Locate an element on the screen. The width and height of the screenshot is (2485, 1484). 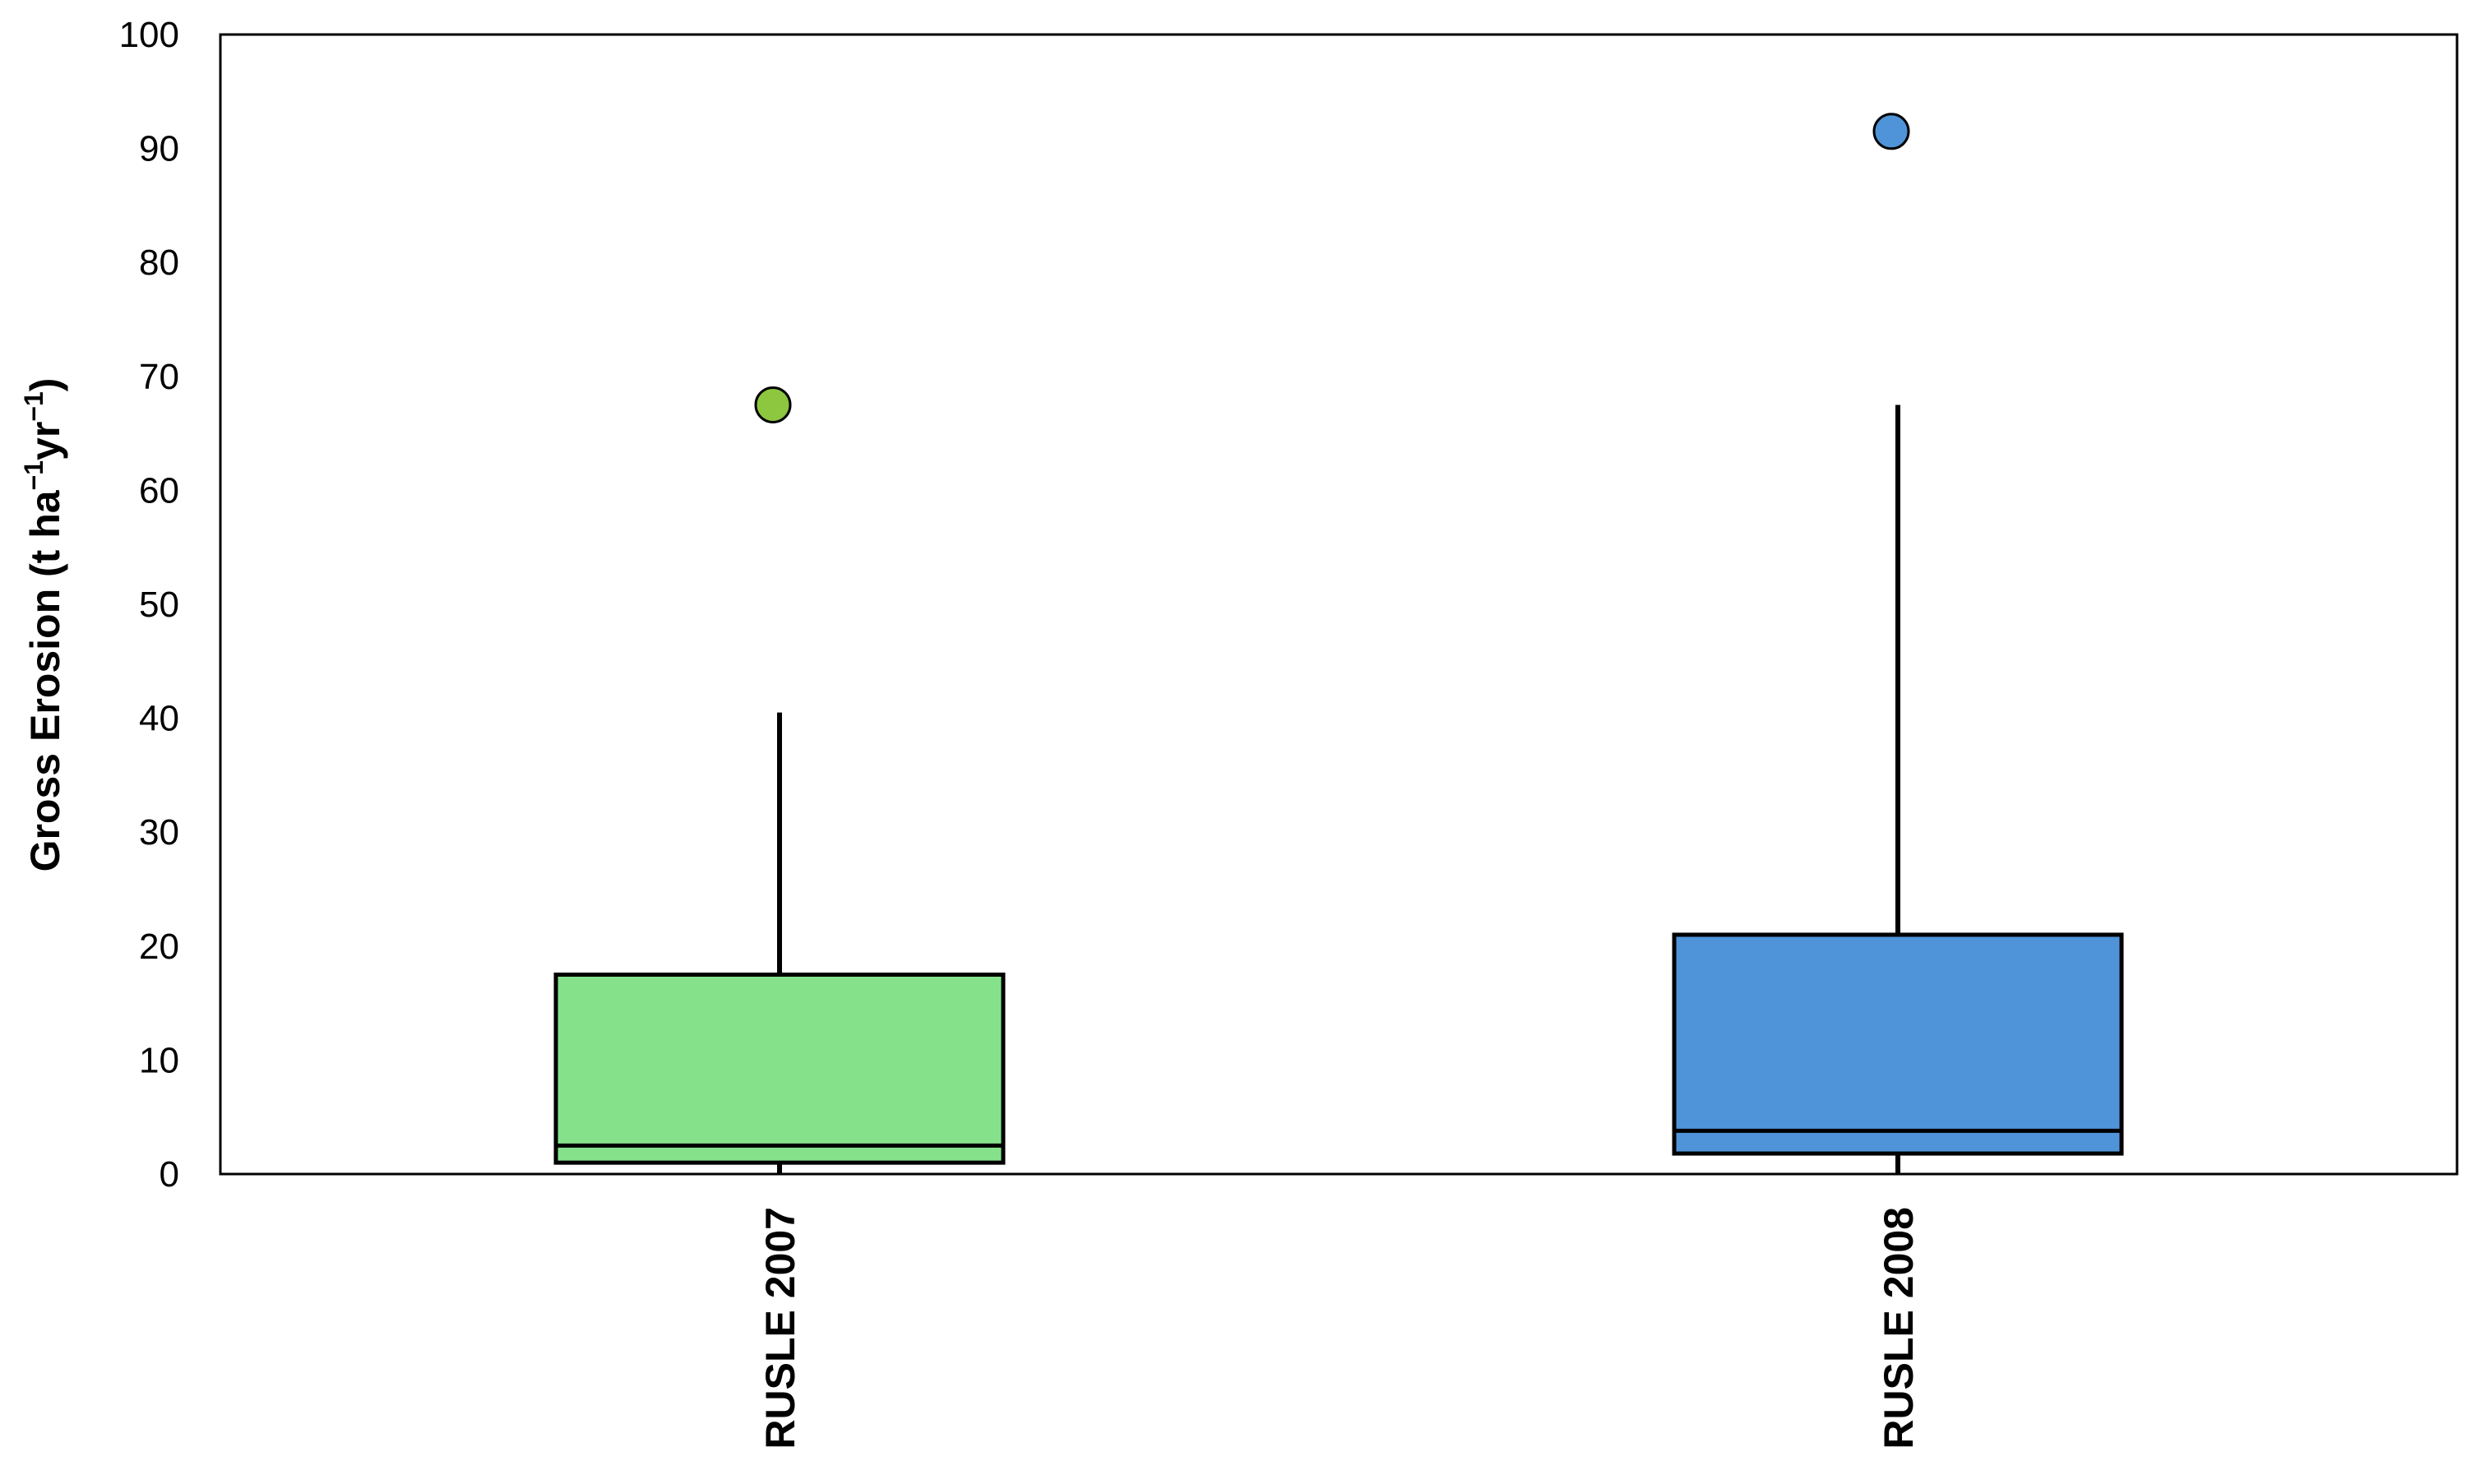
y-tick-label: 0 is located at coordinates (169, 1174).